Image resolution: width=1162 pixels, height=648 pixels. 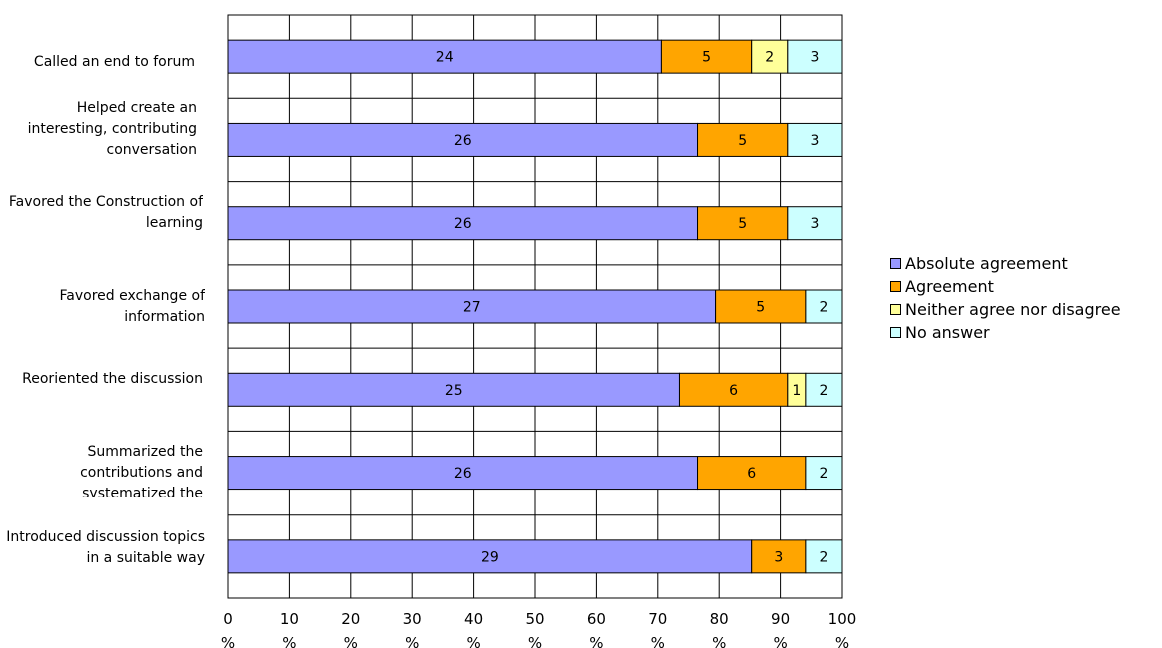 I want to click on data-label-absolute-agreement: 27, so click(x=472, y=308).